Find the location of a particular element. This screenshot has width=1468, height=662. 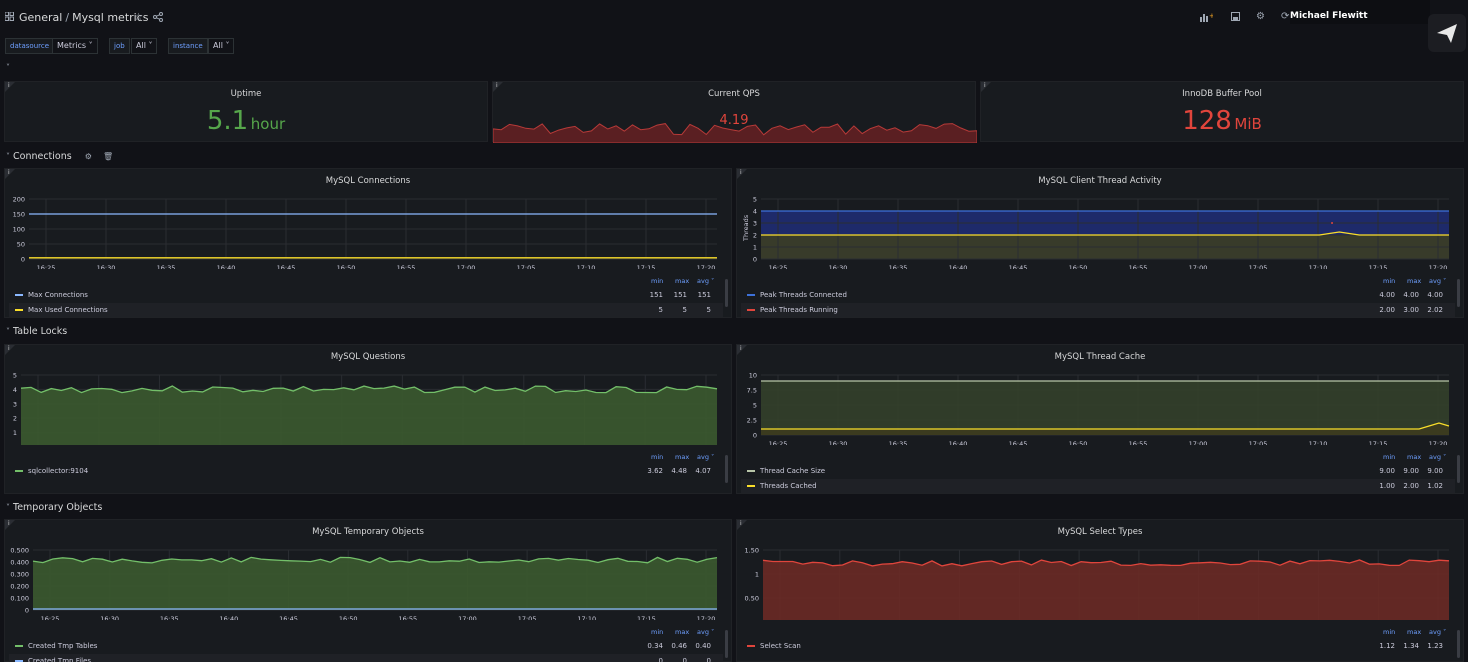

share-icon is located at coordinates (158, 19).